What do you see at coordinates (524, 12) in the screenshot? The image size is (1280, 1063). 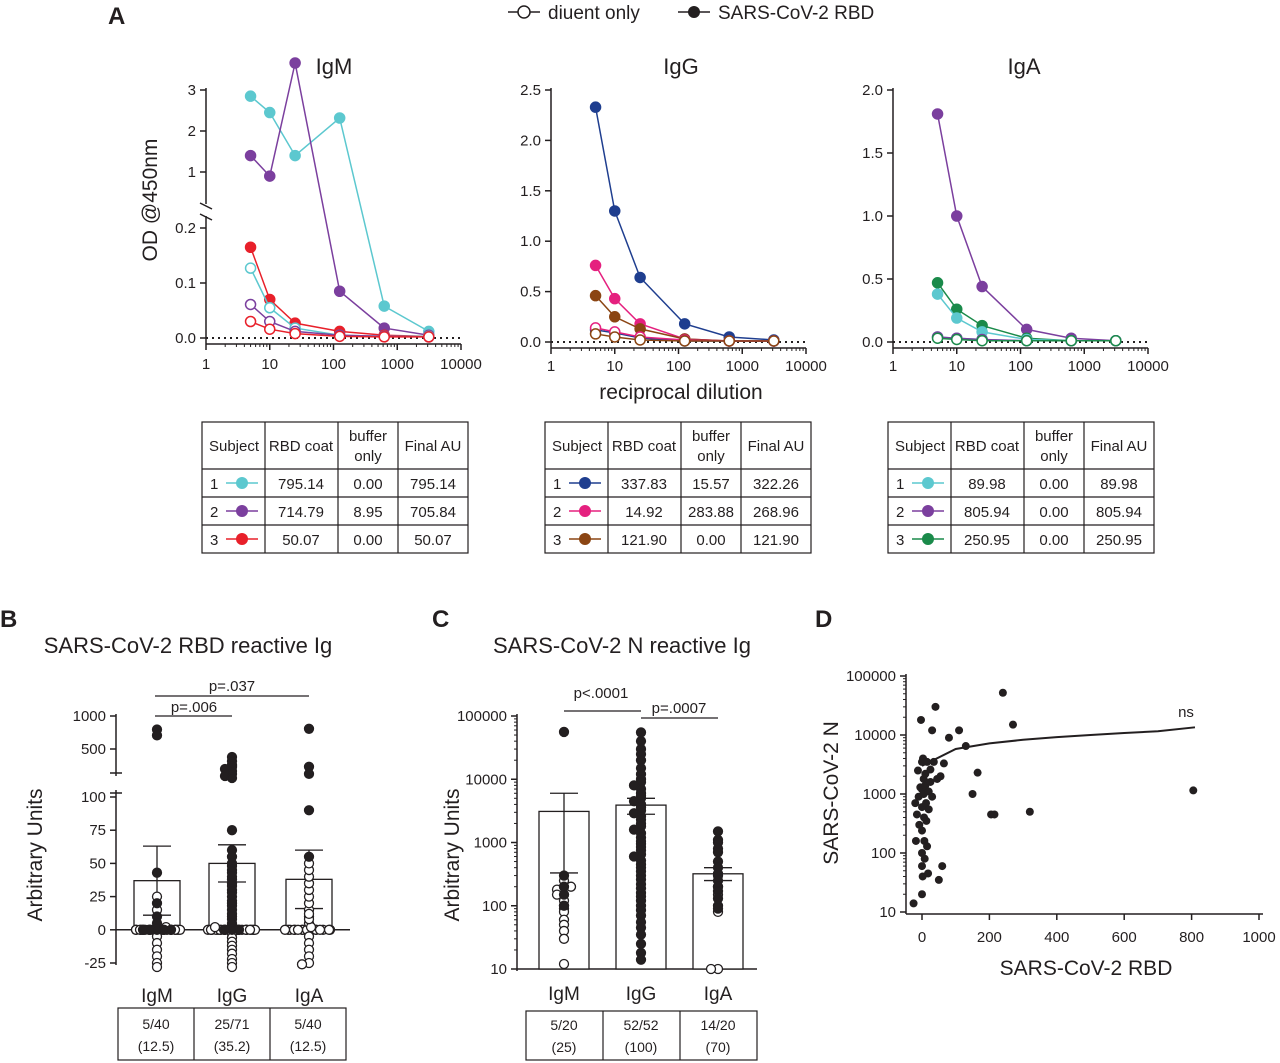 I see `legend-marker-open` at bounding box center [524, 12].